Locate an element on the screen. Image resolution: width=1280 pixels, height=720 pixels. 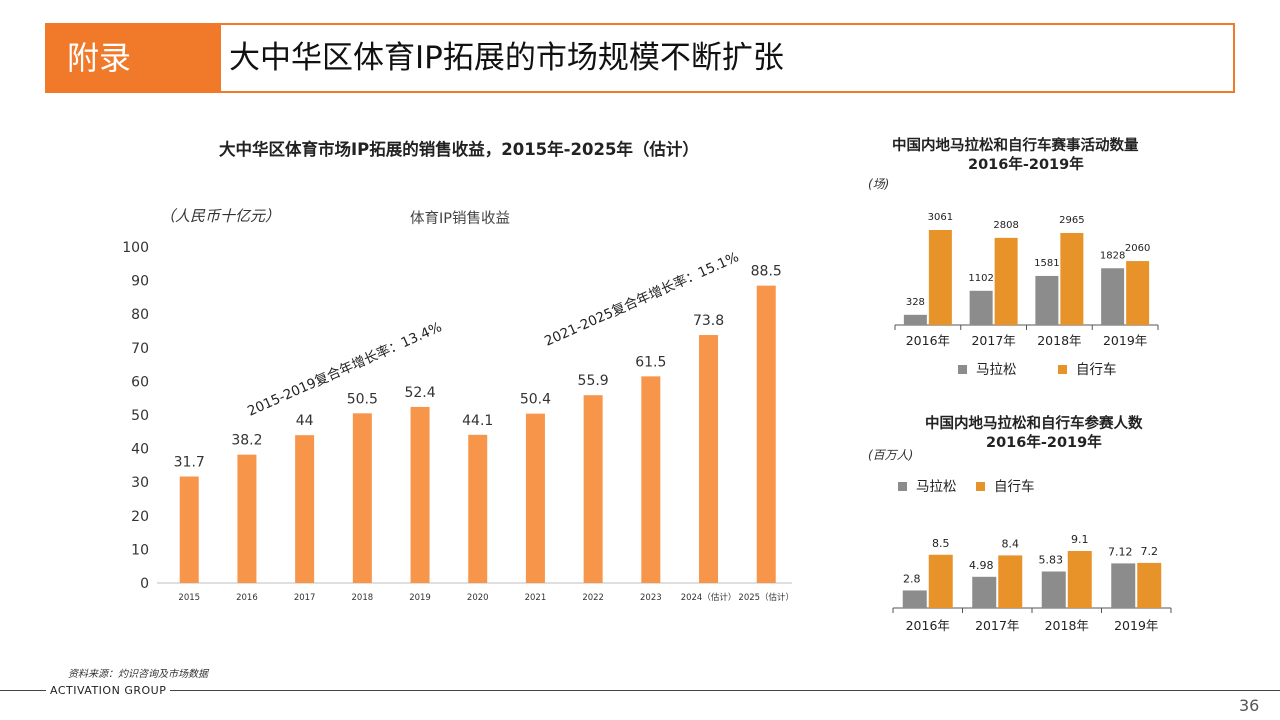
marathon-value-label: 1581 is located at coordinates (1046, 263).